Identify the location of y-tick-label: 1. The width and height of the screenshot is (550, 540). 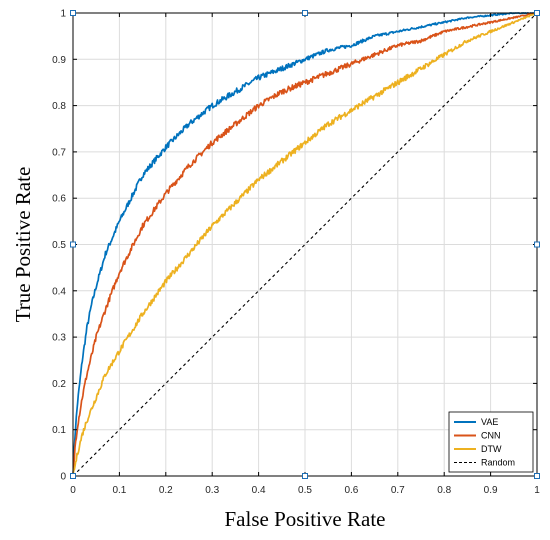
(63, 14).